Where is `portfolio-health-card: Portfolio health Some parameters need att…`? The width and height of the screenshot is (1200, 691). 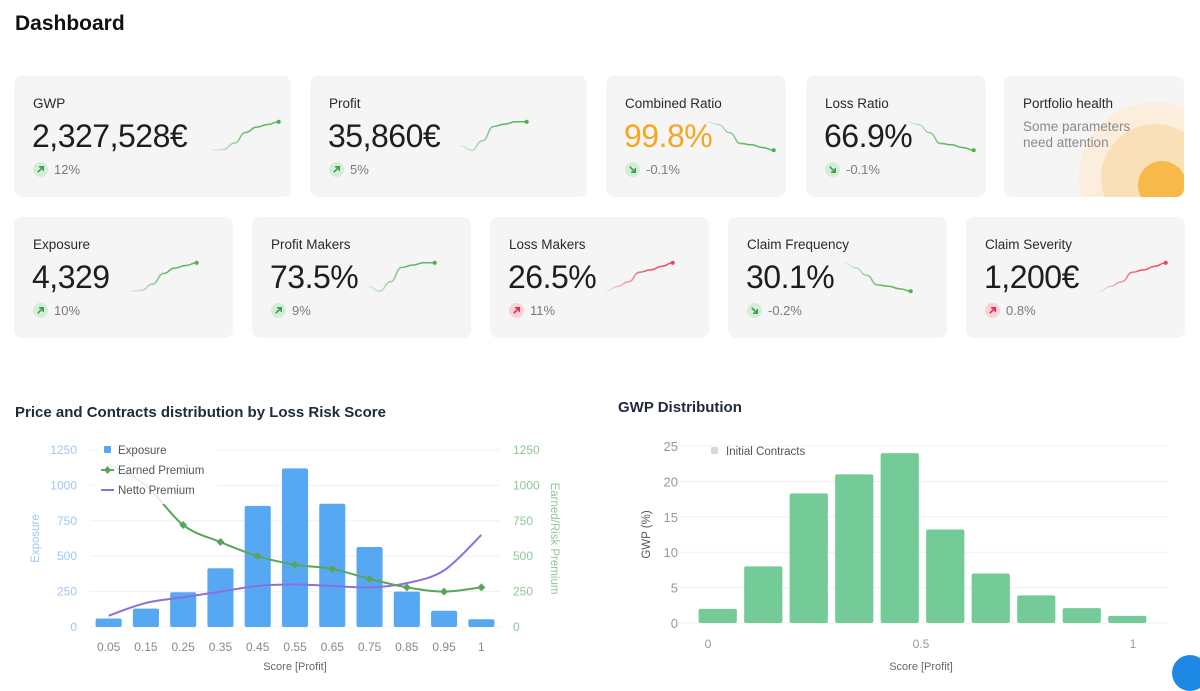 portfolio-health-card: Portfolio health Some parameters need att… is located at coordinates (1094, 136).